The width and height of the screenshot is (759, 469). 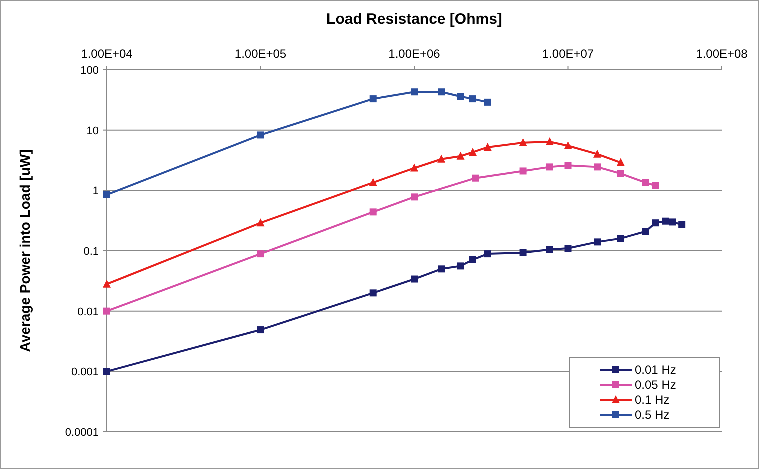 I want to click on x-tick-label: 1.00E+06, so click(x=414, y=54).